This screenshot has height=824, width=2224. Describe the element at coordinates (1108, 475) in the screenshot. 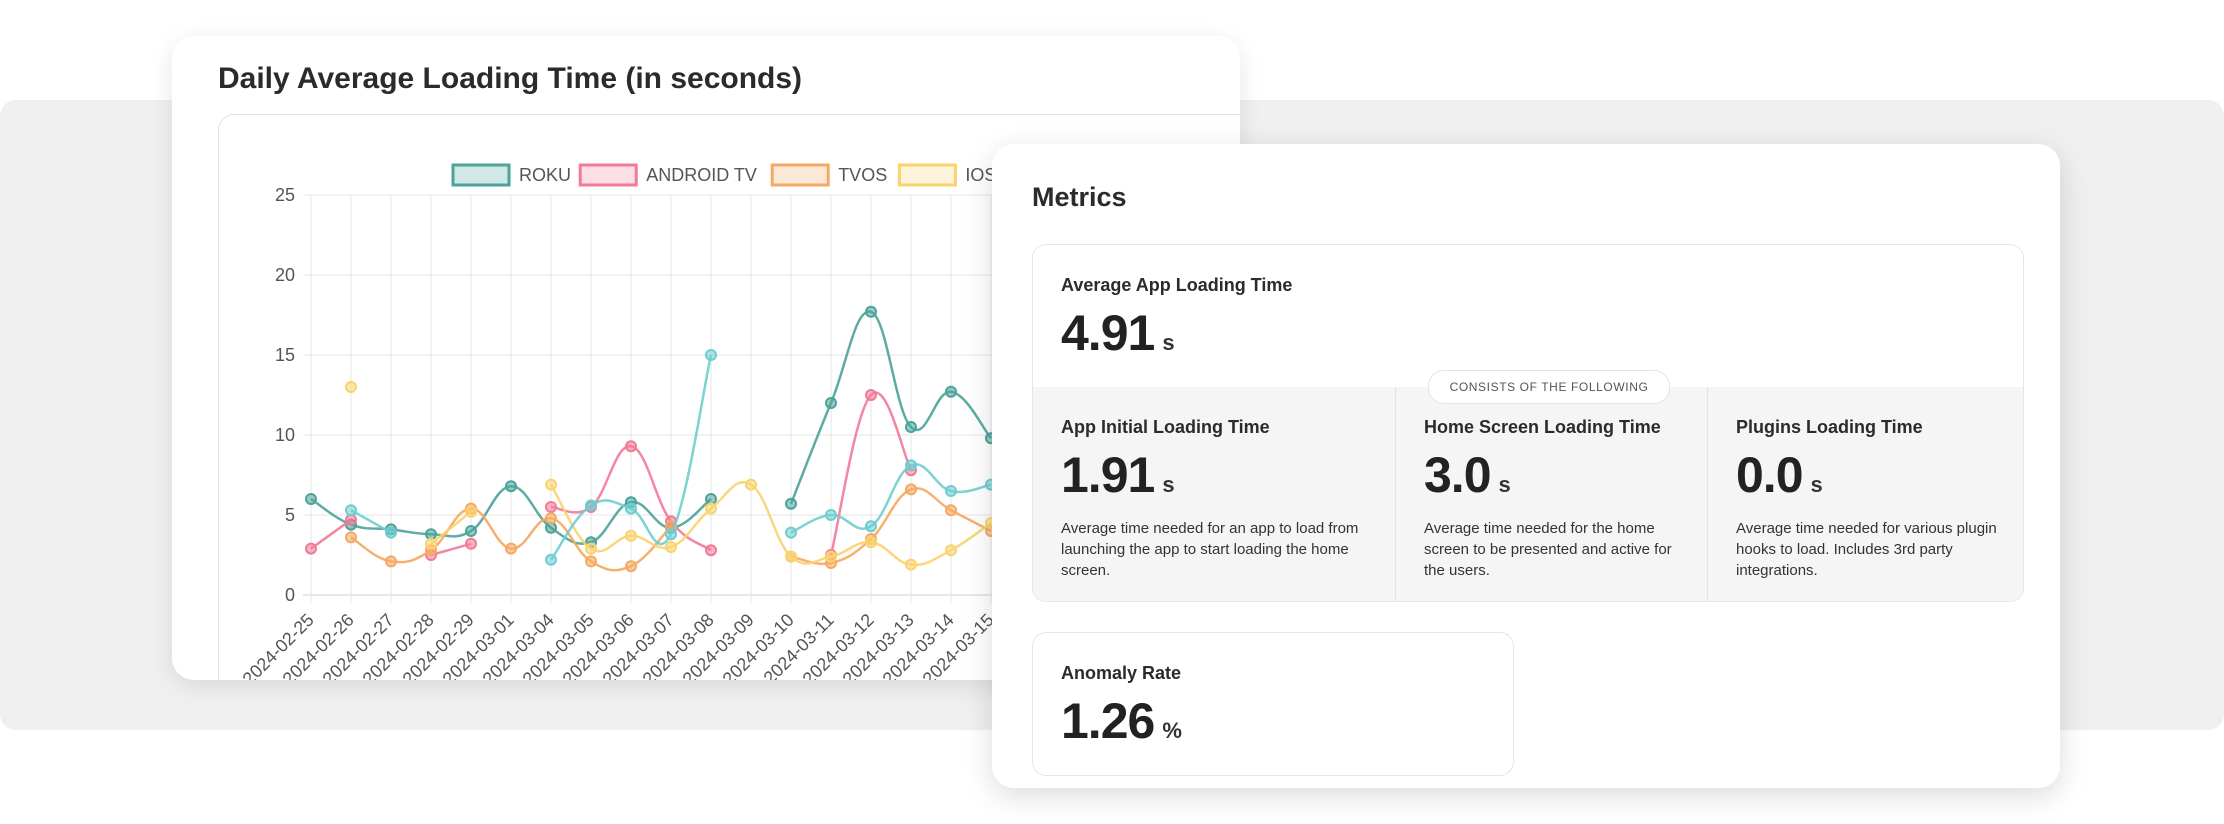

I see `metric-value: 1.91` at that location.